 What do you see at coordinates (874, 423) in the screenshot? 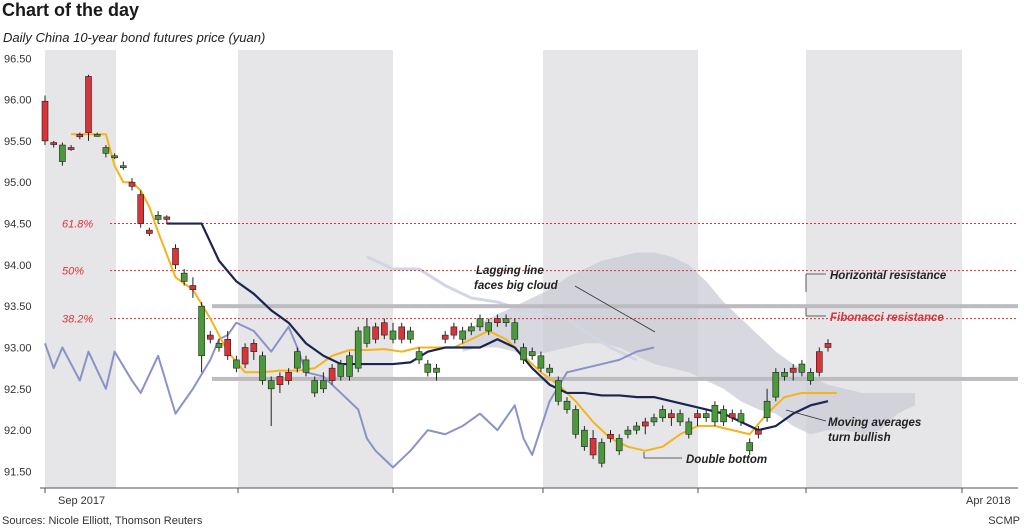
I see `annotation-moving-averages: Moving averages` at bounding box center [874, 423].